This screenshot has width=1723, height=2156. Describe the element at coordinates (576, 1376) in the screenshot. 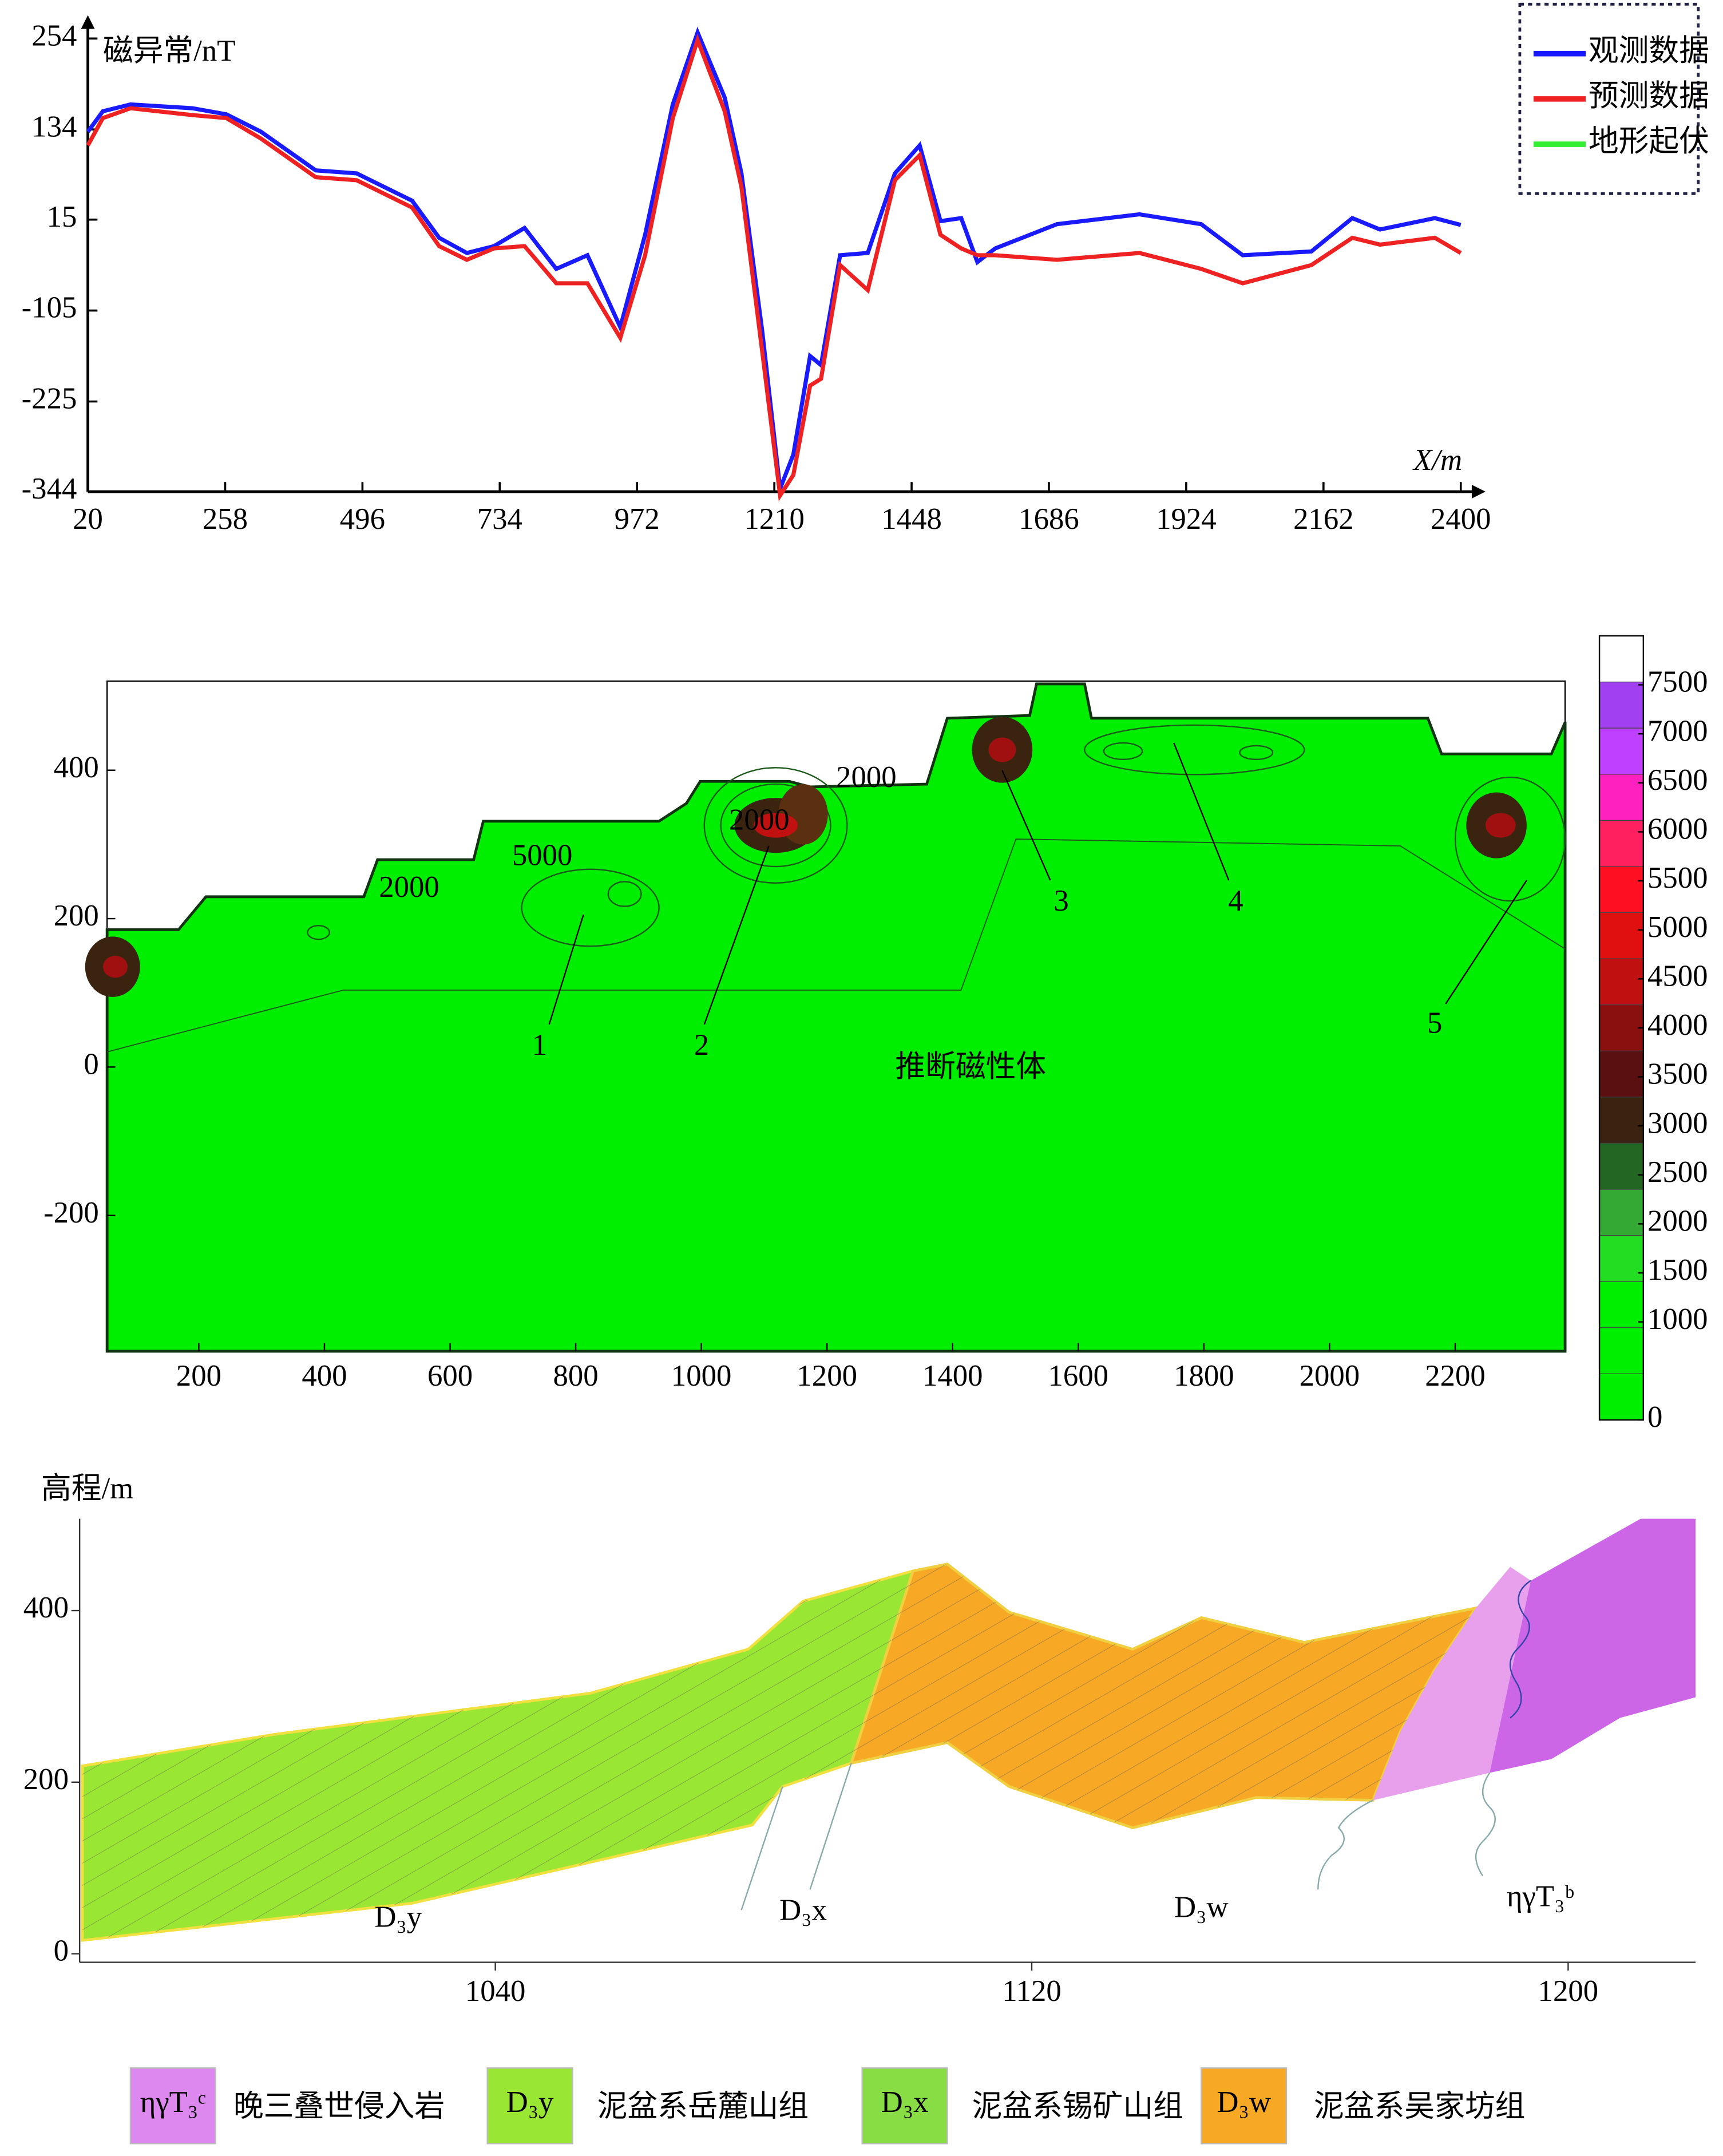

I see `x-tick-label: 800` at that location.